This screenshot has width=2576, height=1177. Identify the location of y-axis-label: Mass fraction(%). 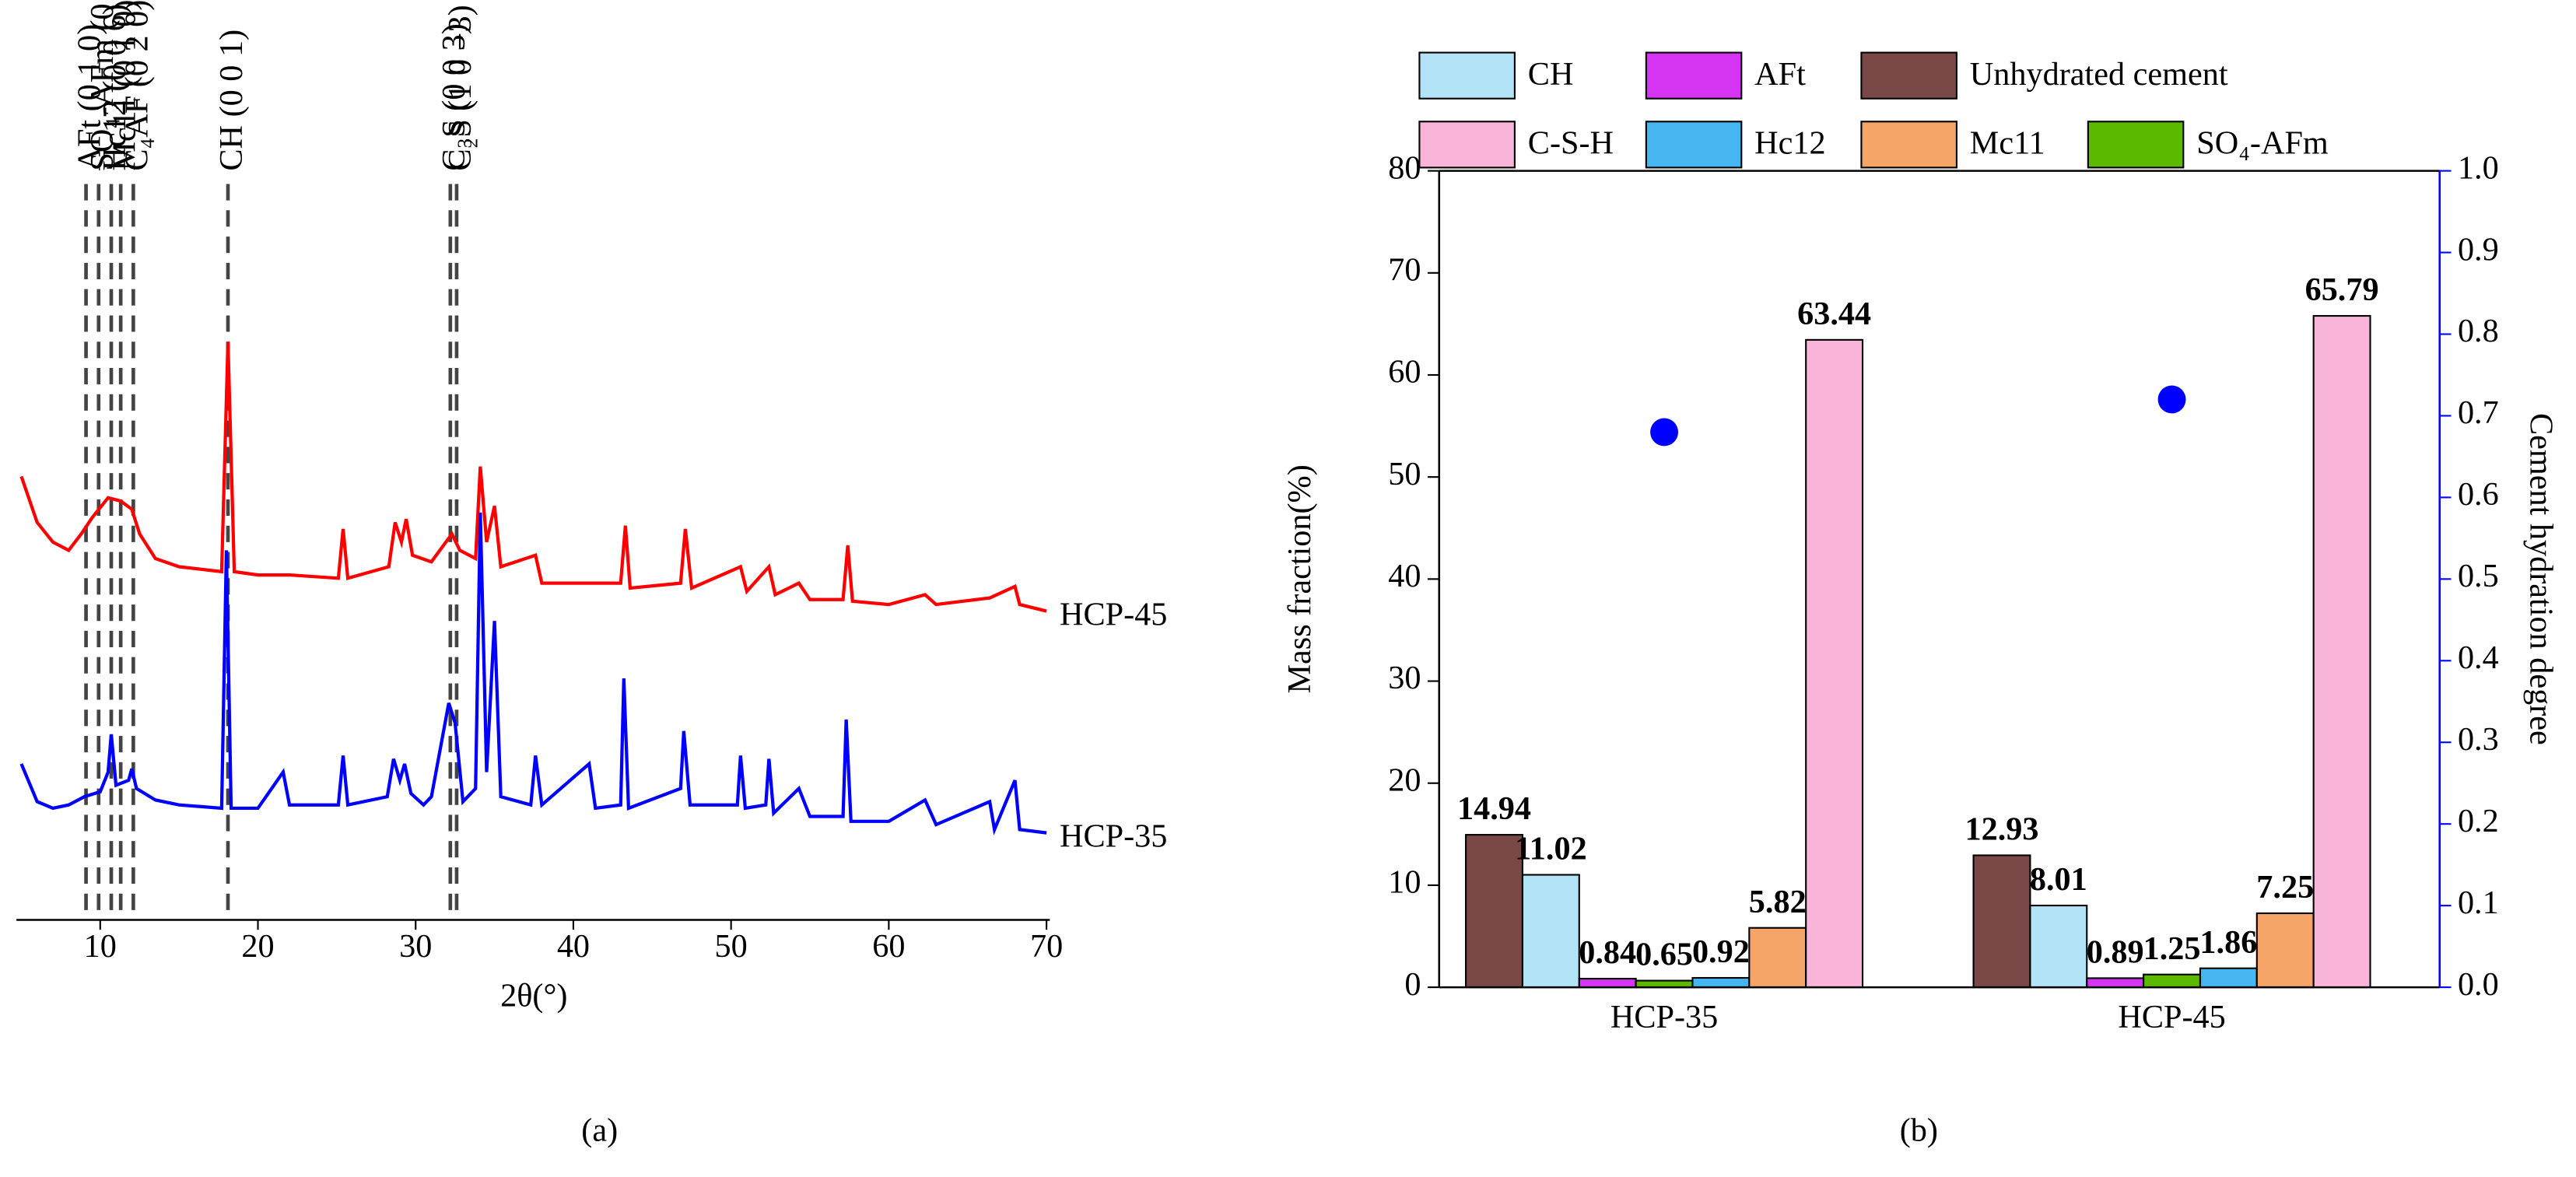
(1299, 578).